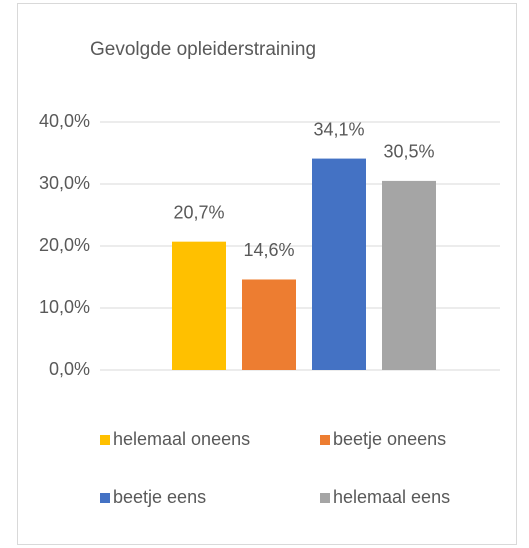 The height and width of the screenshot is (548, 529). I want to click on y-tick-label: 20,0%, so click(64, 245).